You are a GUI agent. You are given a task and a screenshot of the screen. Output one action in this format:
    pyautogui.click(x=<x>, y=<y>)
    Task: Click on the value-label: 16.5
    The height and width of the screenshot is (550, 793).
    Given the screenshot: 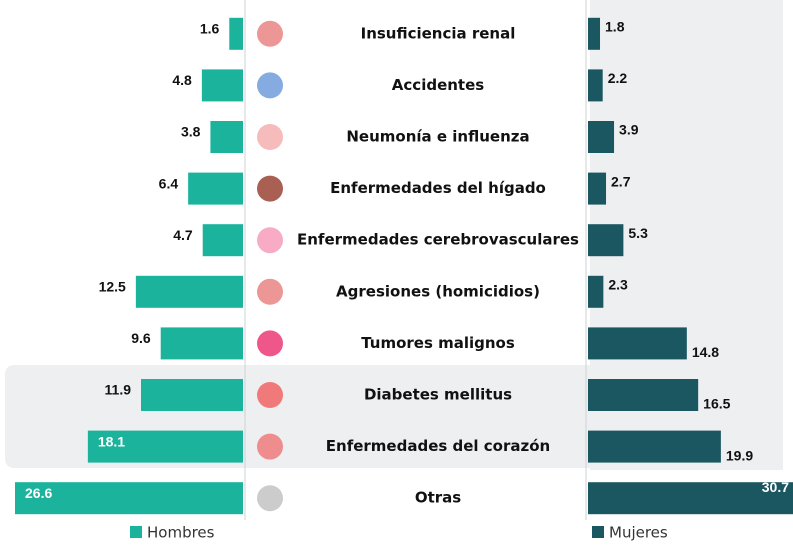 What is the action you would take?
    pyautogui.click(x=716, y=404)
    